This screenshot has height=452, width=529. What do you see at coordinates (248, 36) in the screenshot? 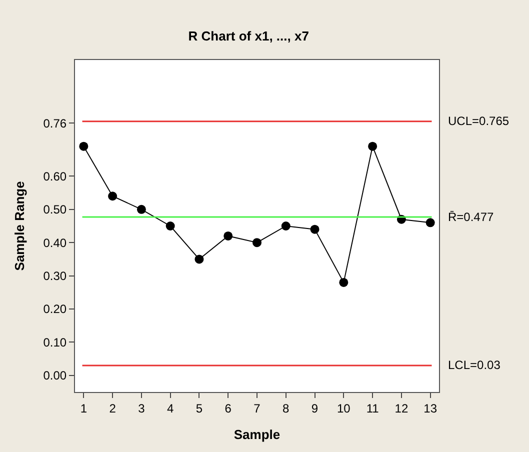
I see `chart-title: R Chart of x1, ..., x7` at bounding box center [248, 36].